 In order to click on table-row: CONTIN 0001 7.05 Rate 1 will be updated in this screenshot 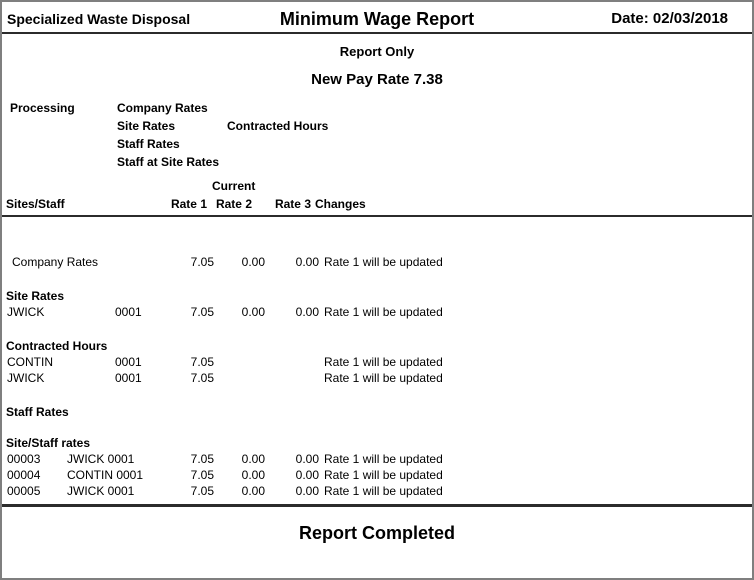, I will do `click(377, 363)`.